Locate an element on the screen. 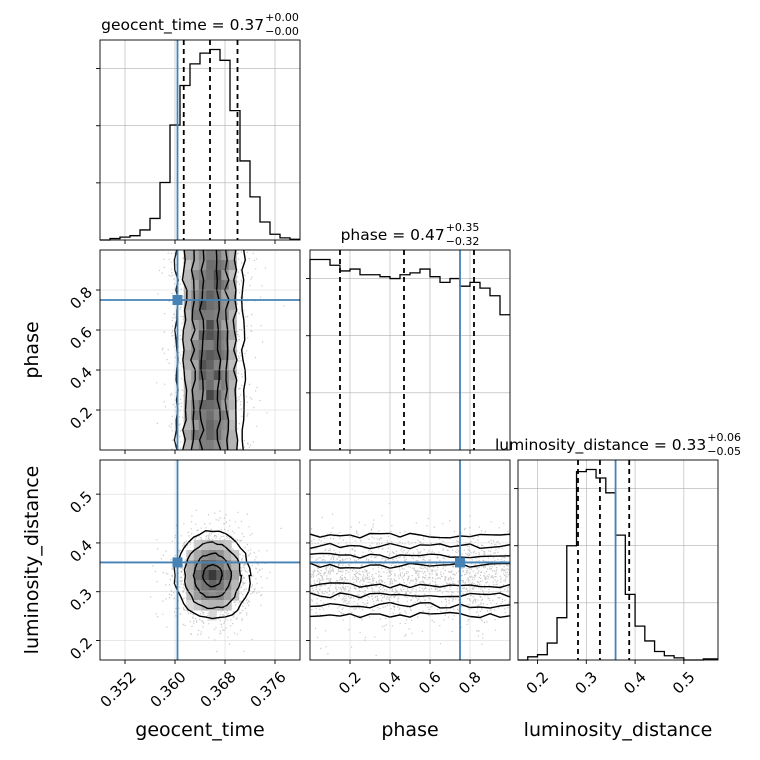  title-minus: −0.32 is located at coordinates (463, 241).